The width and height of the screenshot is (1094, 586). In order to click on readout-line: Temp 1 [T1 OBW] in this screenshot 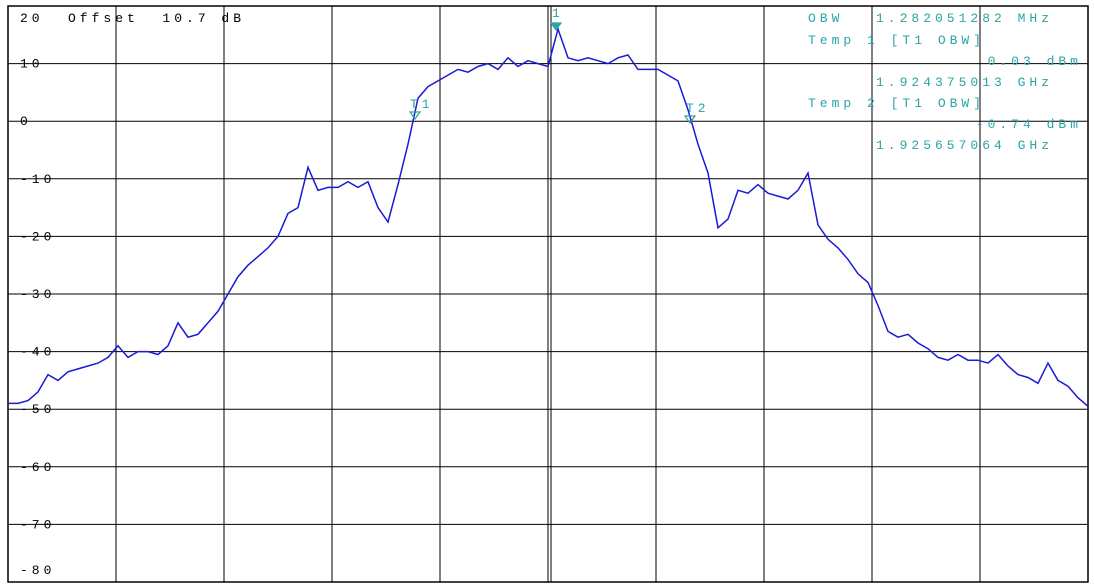, I will do `click(896, 40)`.